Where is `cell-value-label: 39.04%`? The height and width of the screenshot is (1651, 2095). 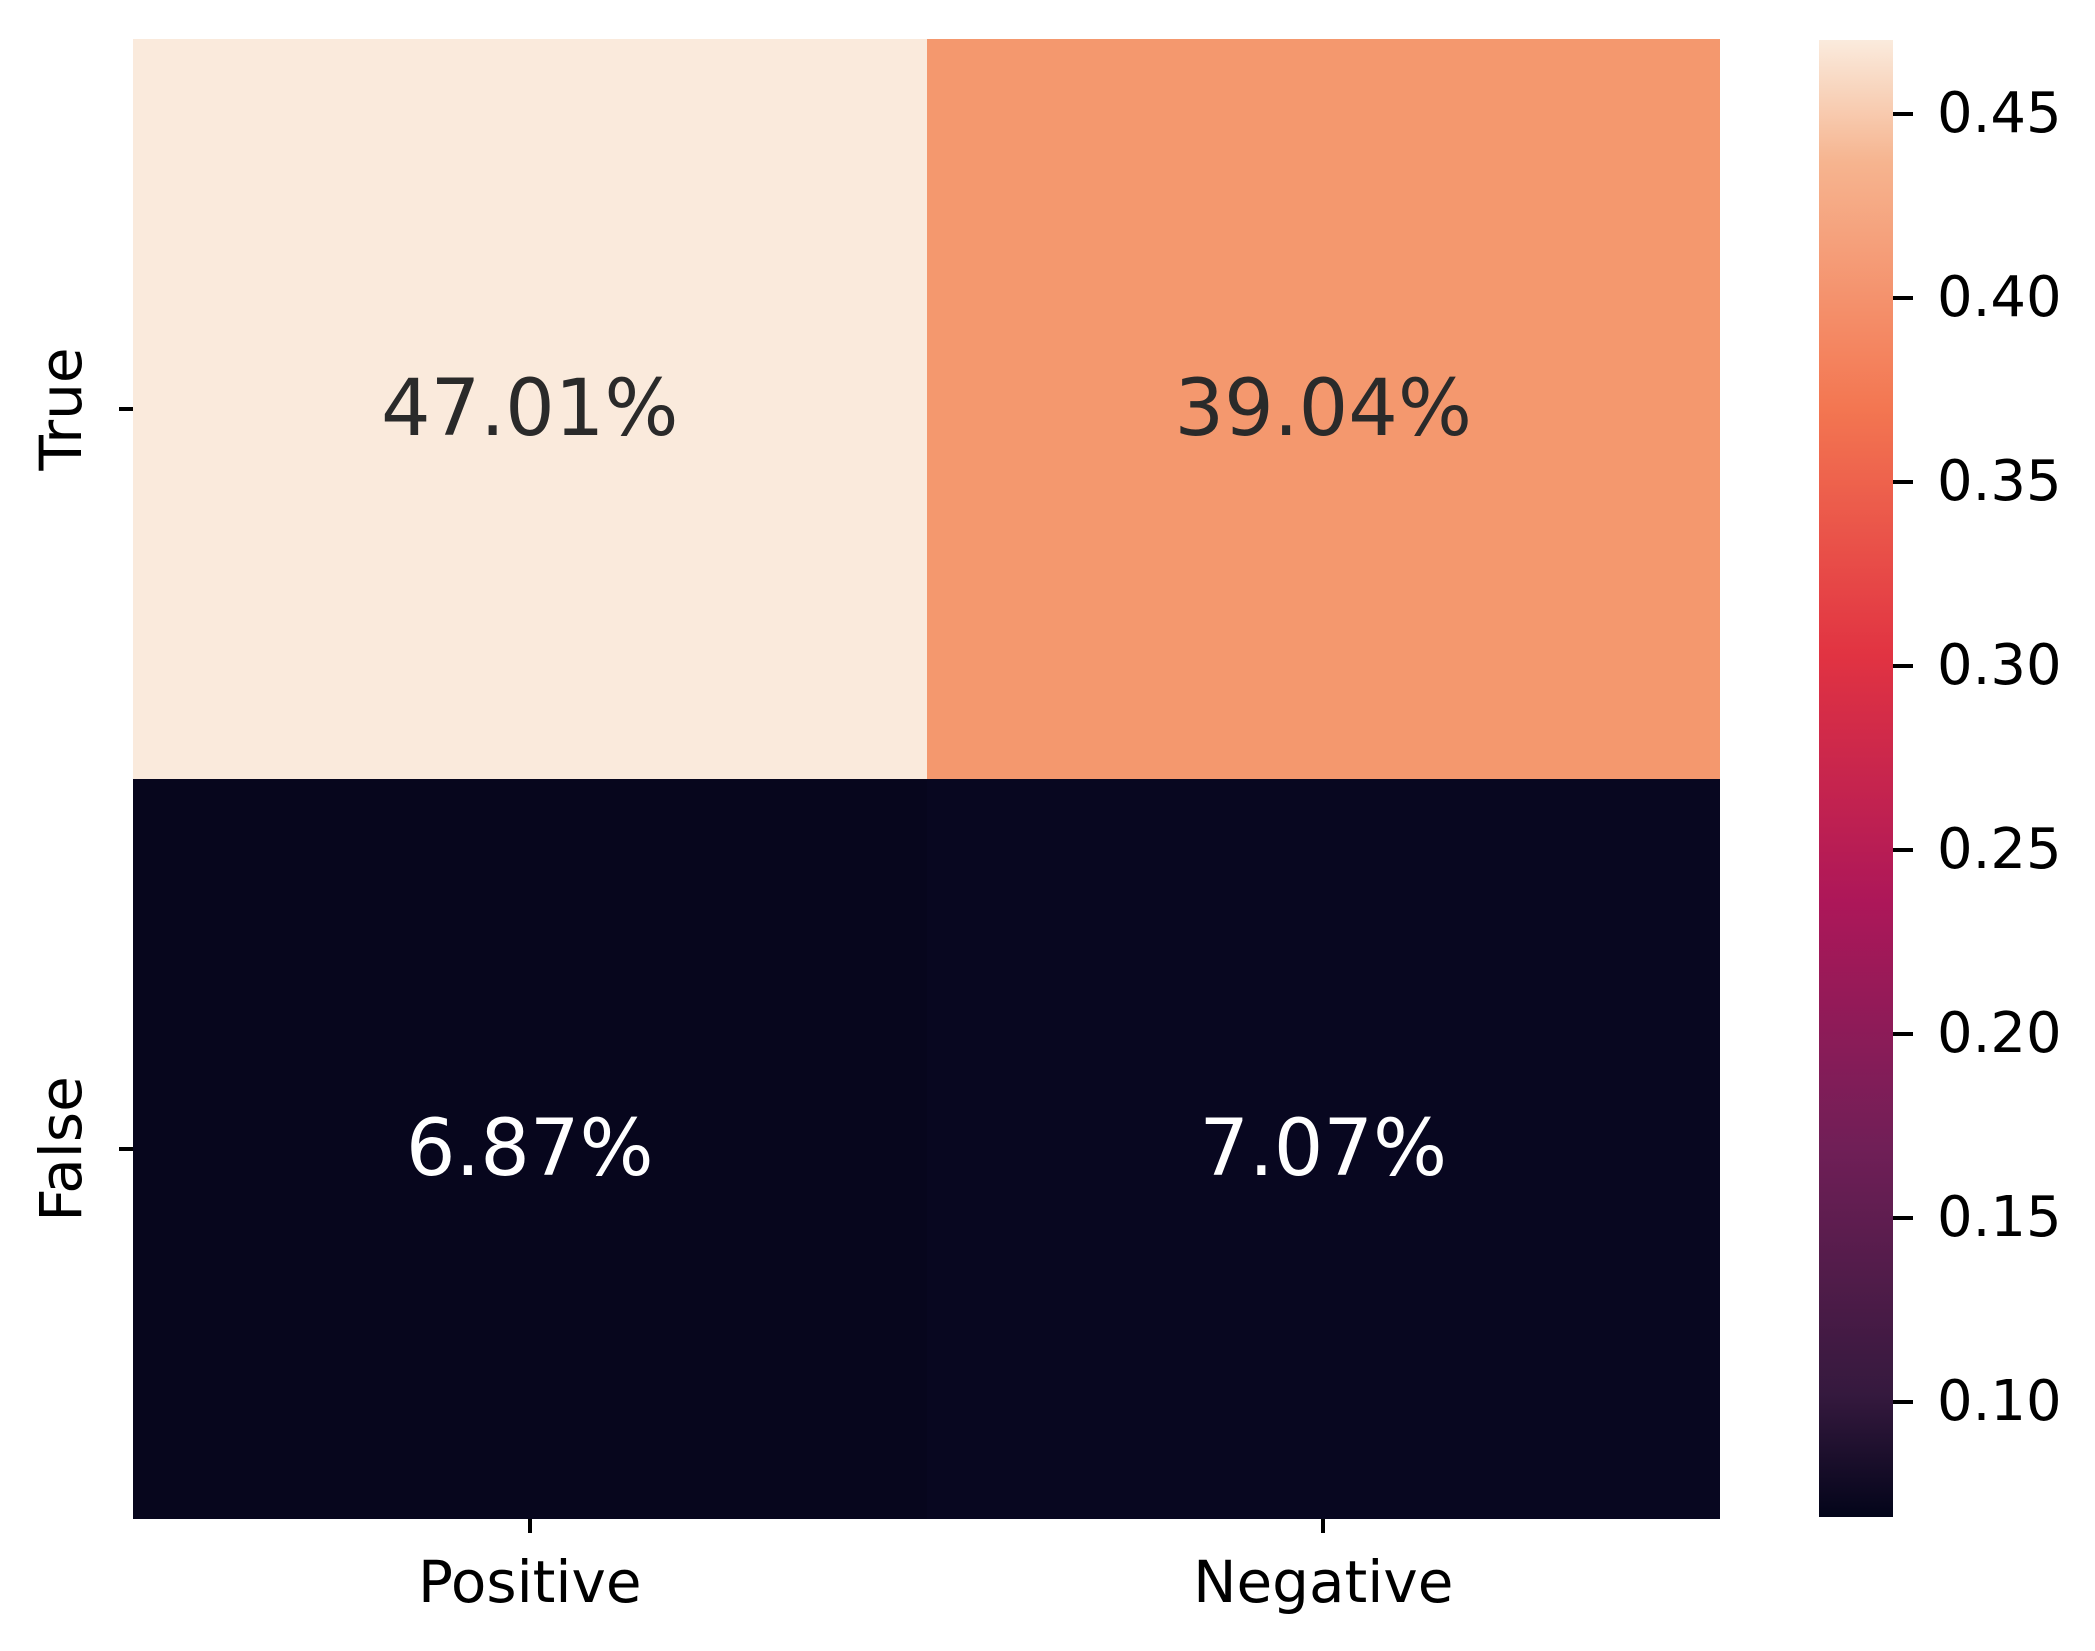 cell-value-label: 39.04% is located at coordinates (1323, 409).